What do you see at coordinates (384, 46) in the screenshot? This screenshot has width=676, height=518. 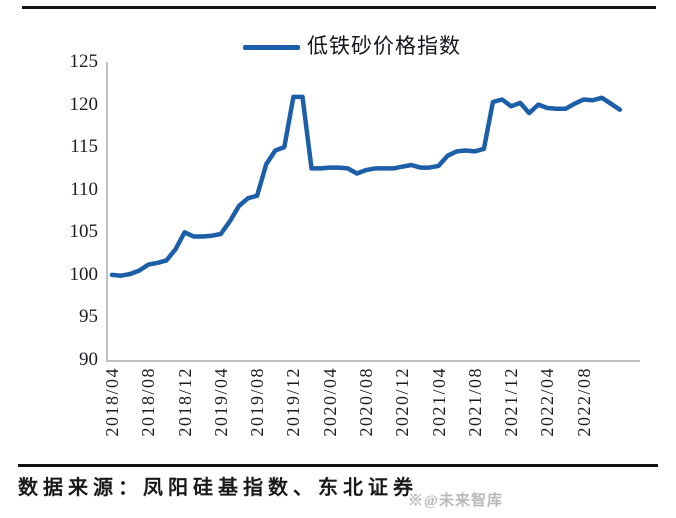 I see `legend-label: 低铁砂价格指数` at bounding box center [384, 46].